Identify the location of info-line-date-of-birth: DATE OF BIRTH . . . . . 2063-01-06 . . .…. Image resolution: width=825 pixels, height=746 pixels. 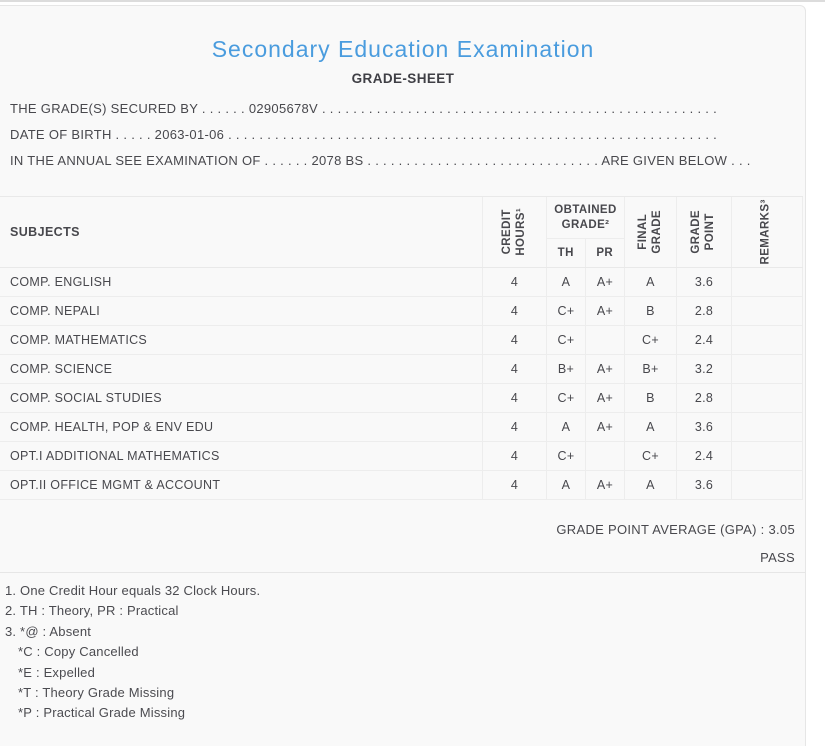
(366, 134).